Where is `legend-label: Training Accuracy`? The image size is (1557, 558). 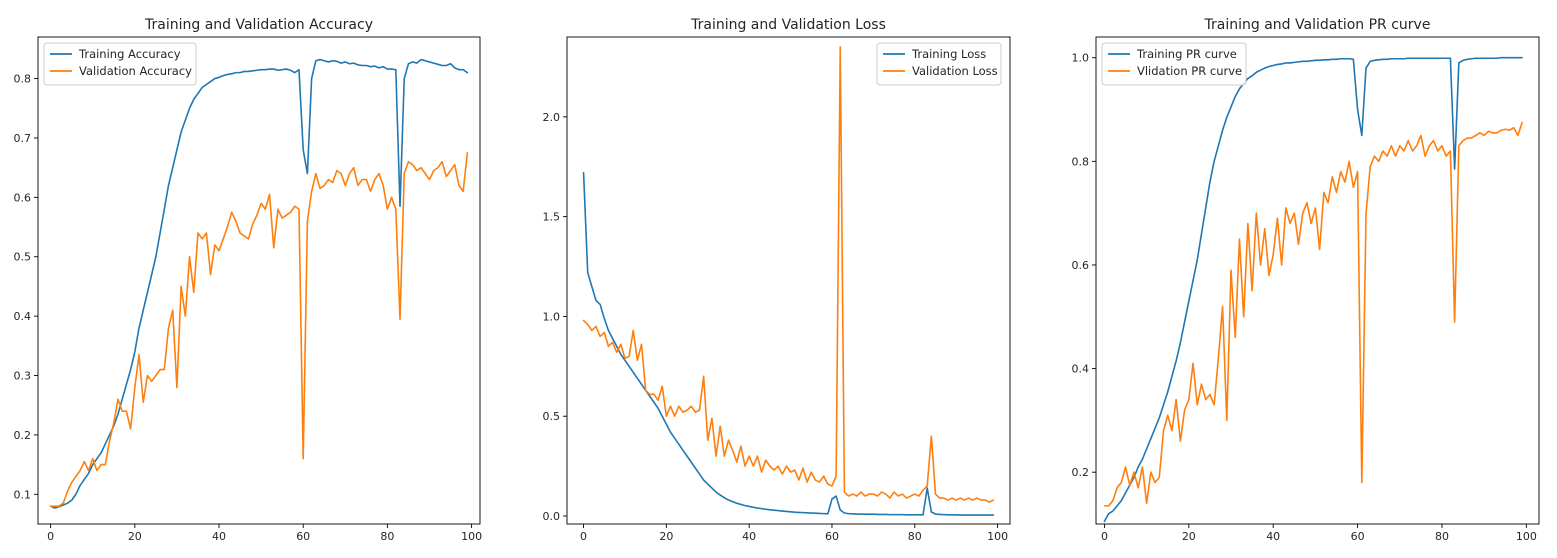 legend-label: Training Accuracy is located at coordinates (129, 54).